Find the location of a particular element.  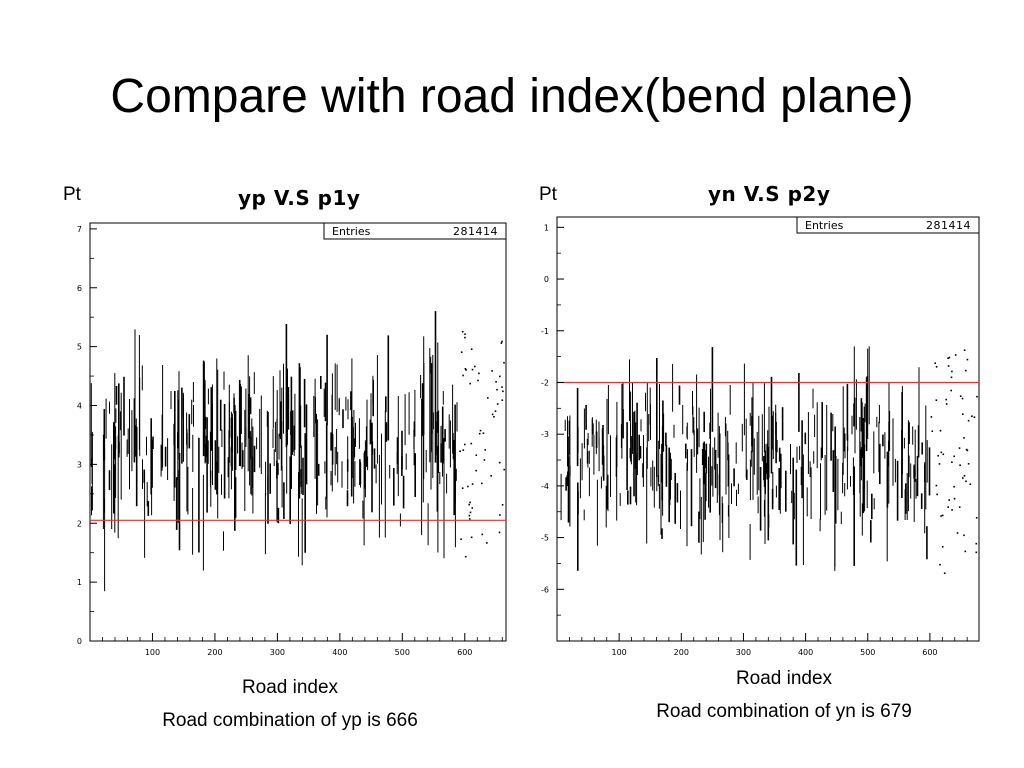

y-tick-label: 2 is located at coordinates (79, 523).